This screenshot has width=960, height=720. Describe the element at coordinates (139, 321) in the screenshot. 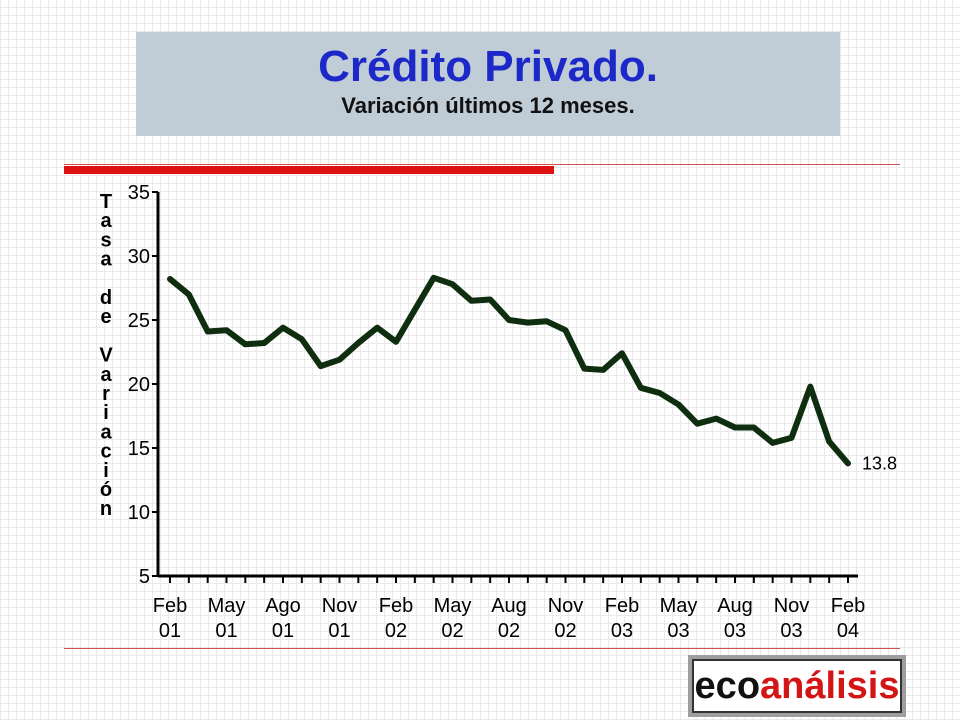

I see `y-tick-label: 25` at that location.